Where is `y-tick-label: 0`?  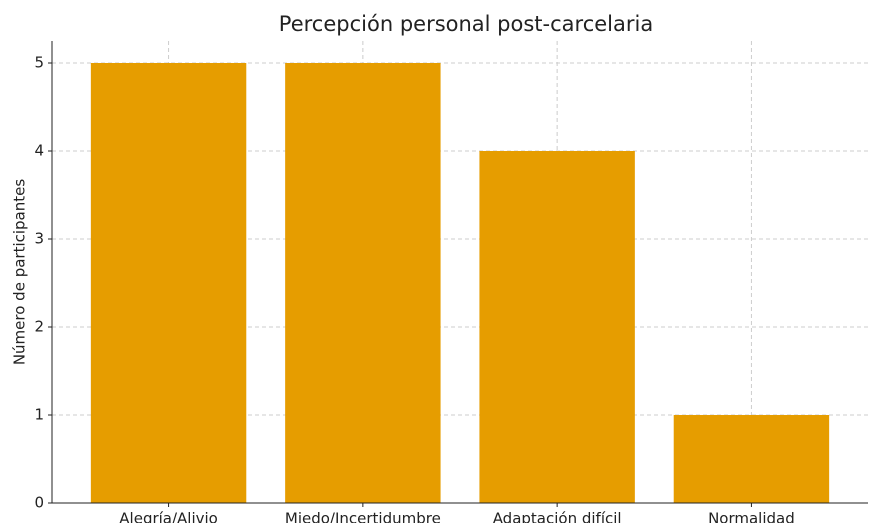
y-tick-label: 0 is located at coordinates (39, 503).